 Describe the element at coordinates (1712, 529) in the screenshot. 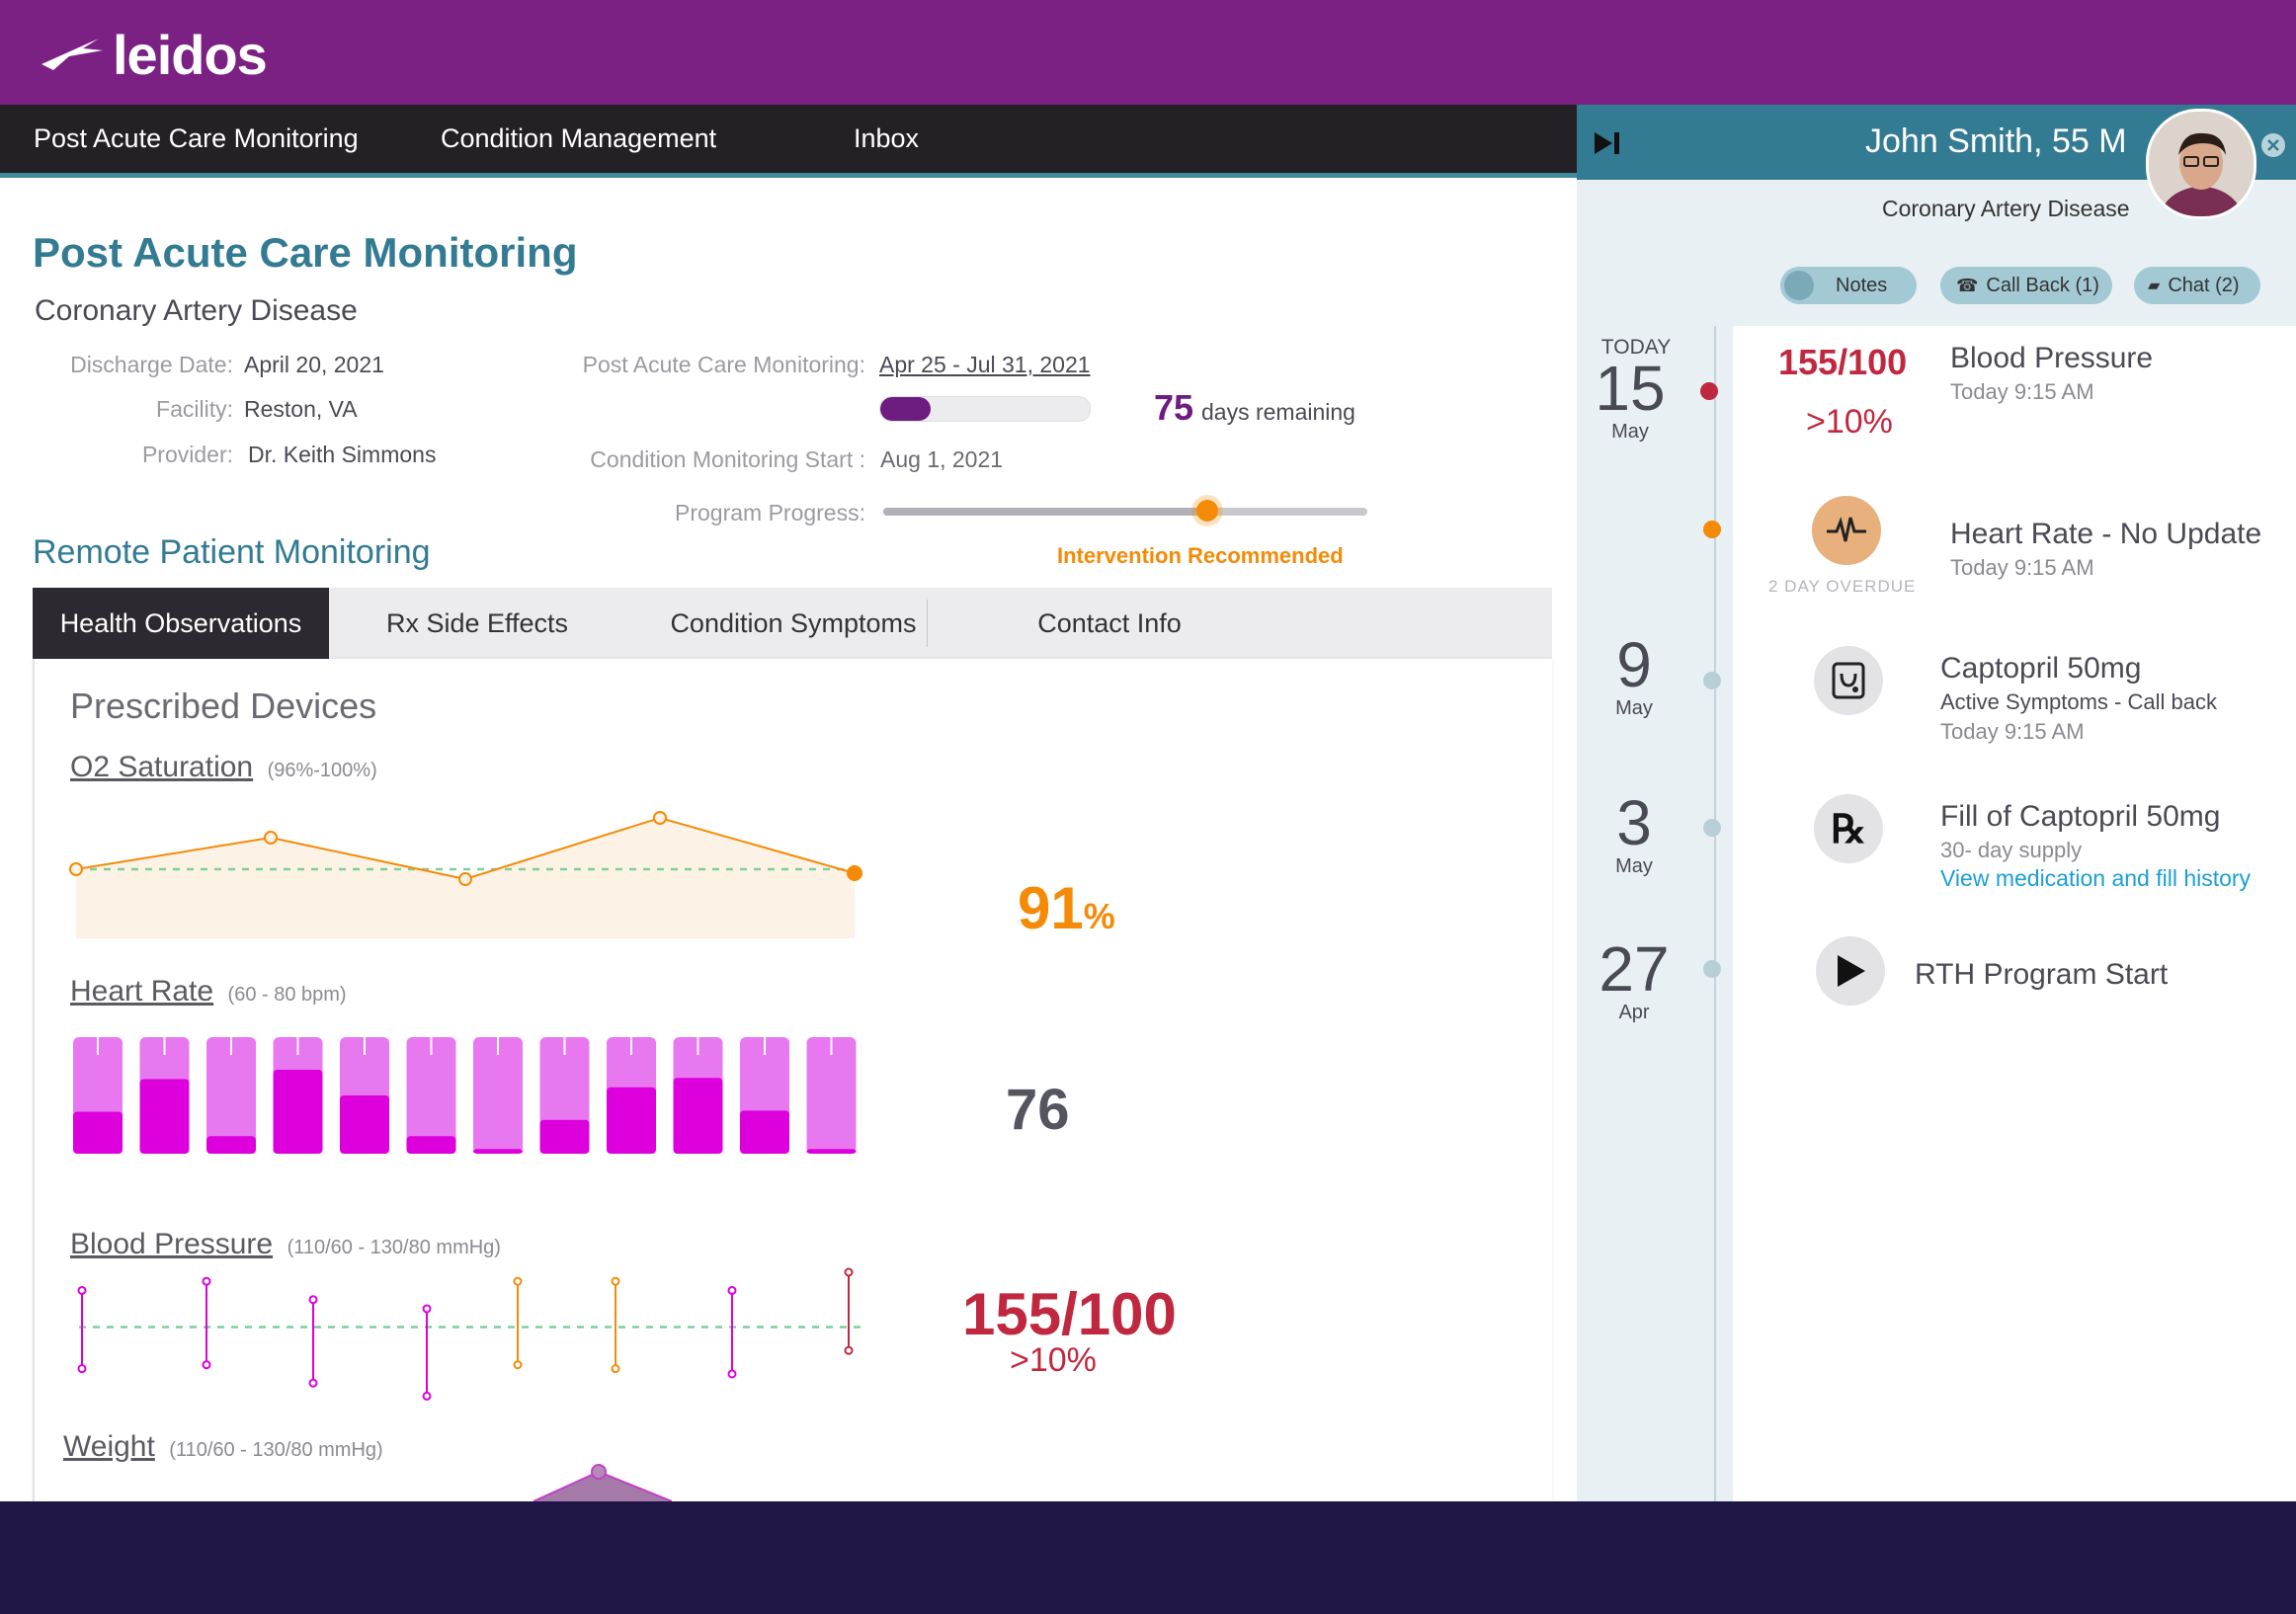

I see `timeline-dot-hr` at that location.